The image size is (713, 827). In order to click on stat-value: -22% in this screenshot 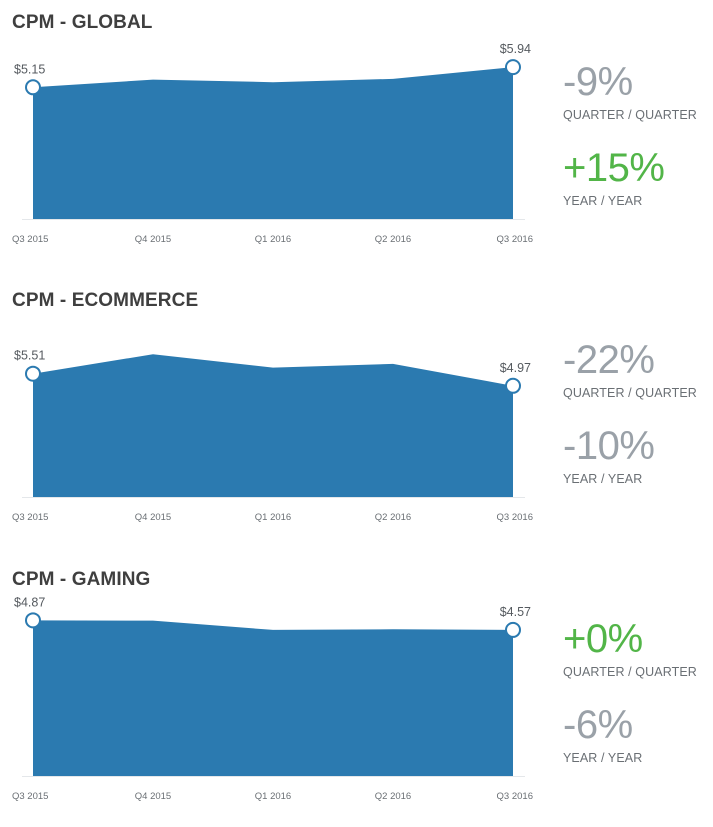, I will do `click(609, 360)`.